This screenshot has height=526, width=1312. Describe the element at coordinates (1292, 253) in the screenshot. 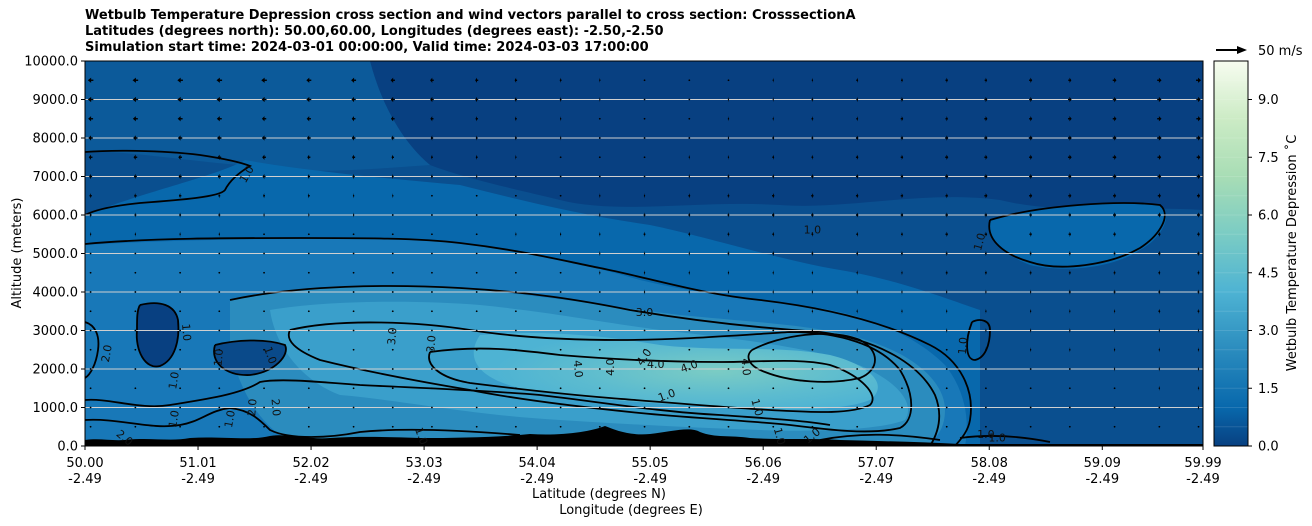

I see `colorbar-title: Wetbulb Temperature Depression ˚C` at that location.